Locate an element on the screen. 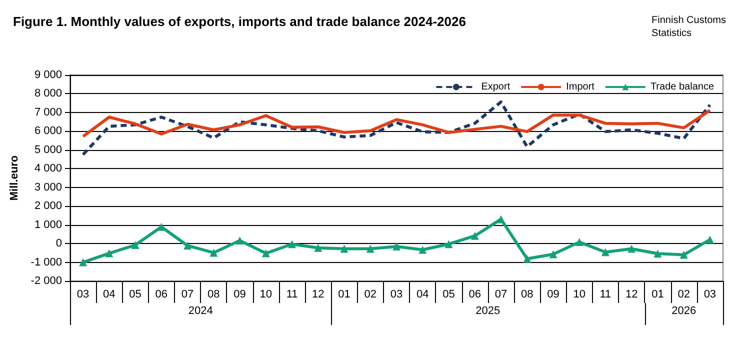  text: 2024 is located at coordinates (200, 311).